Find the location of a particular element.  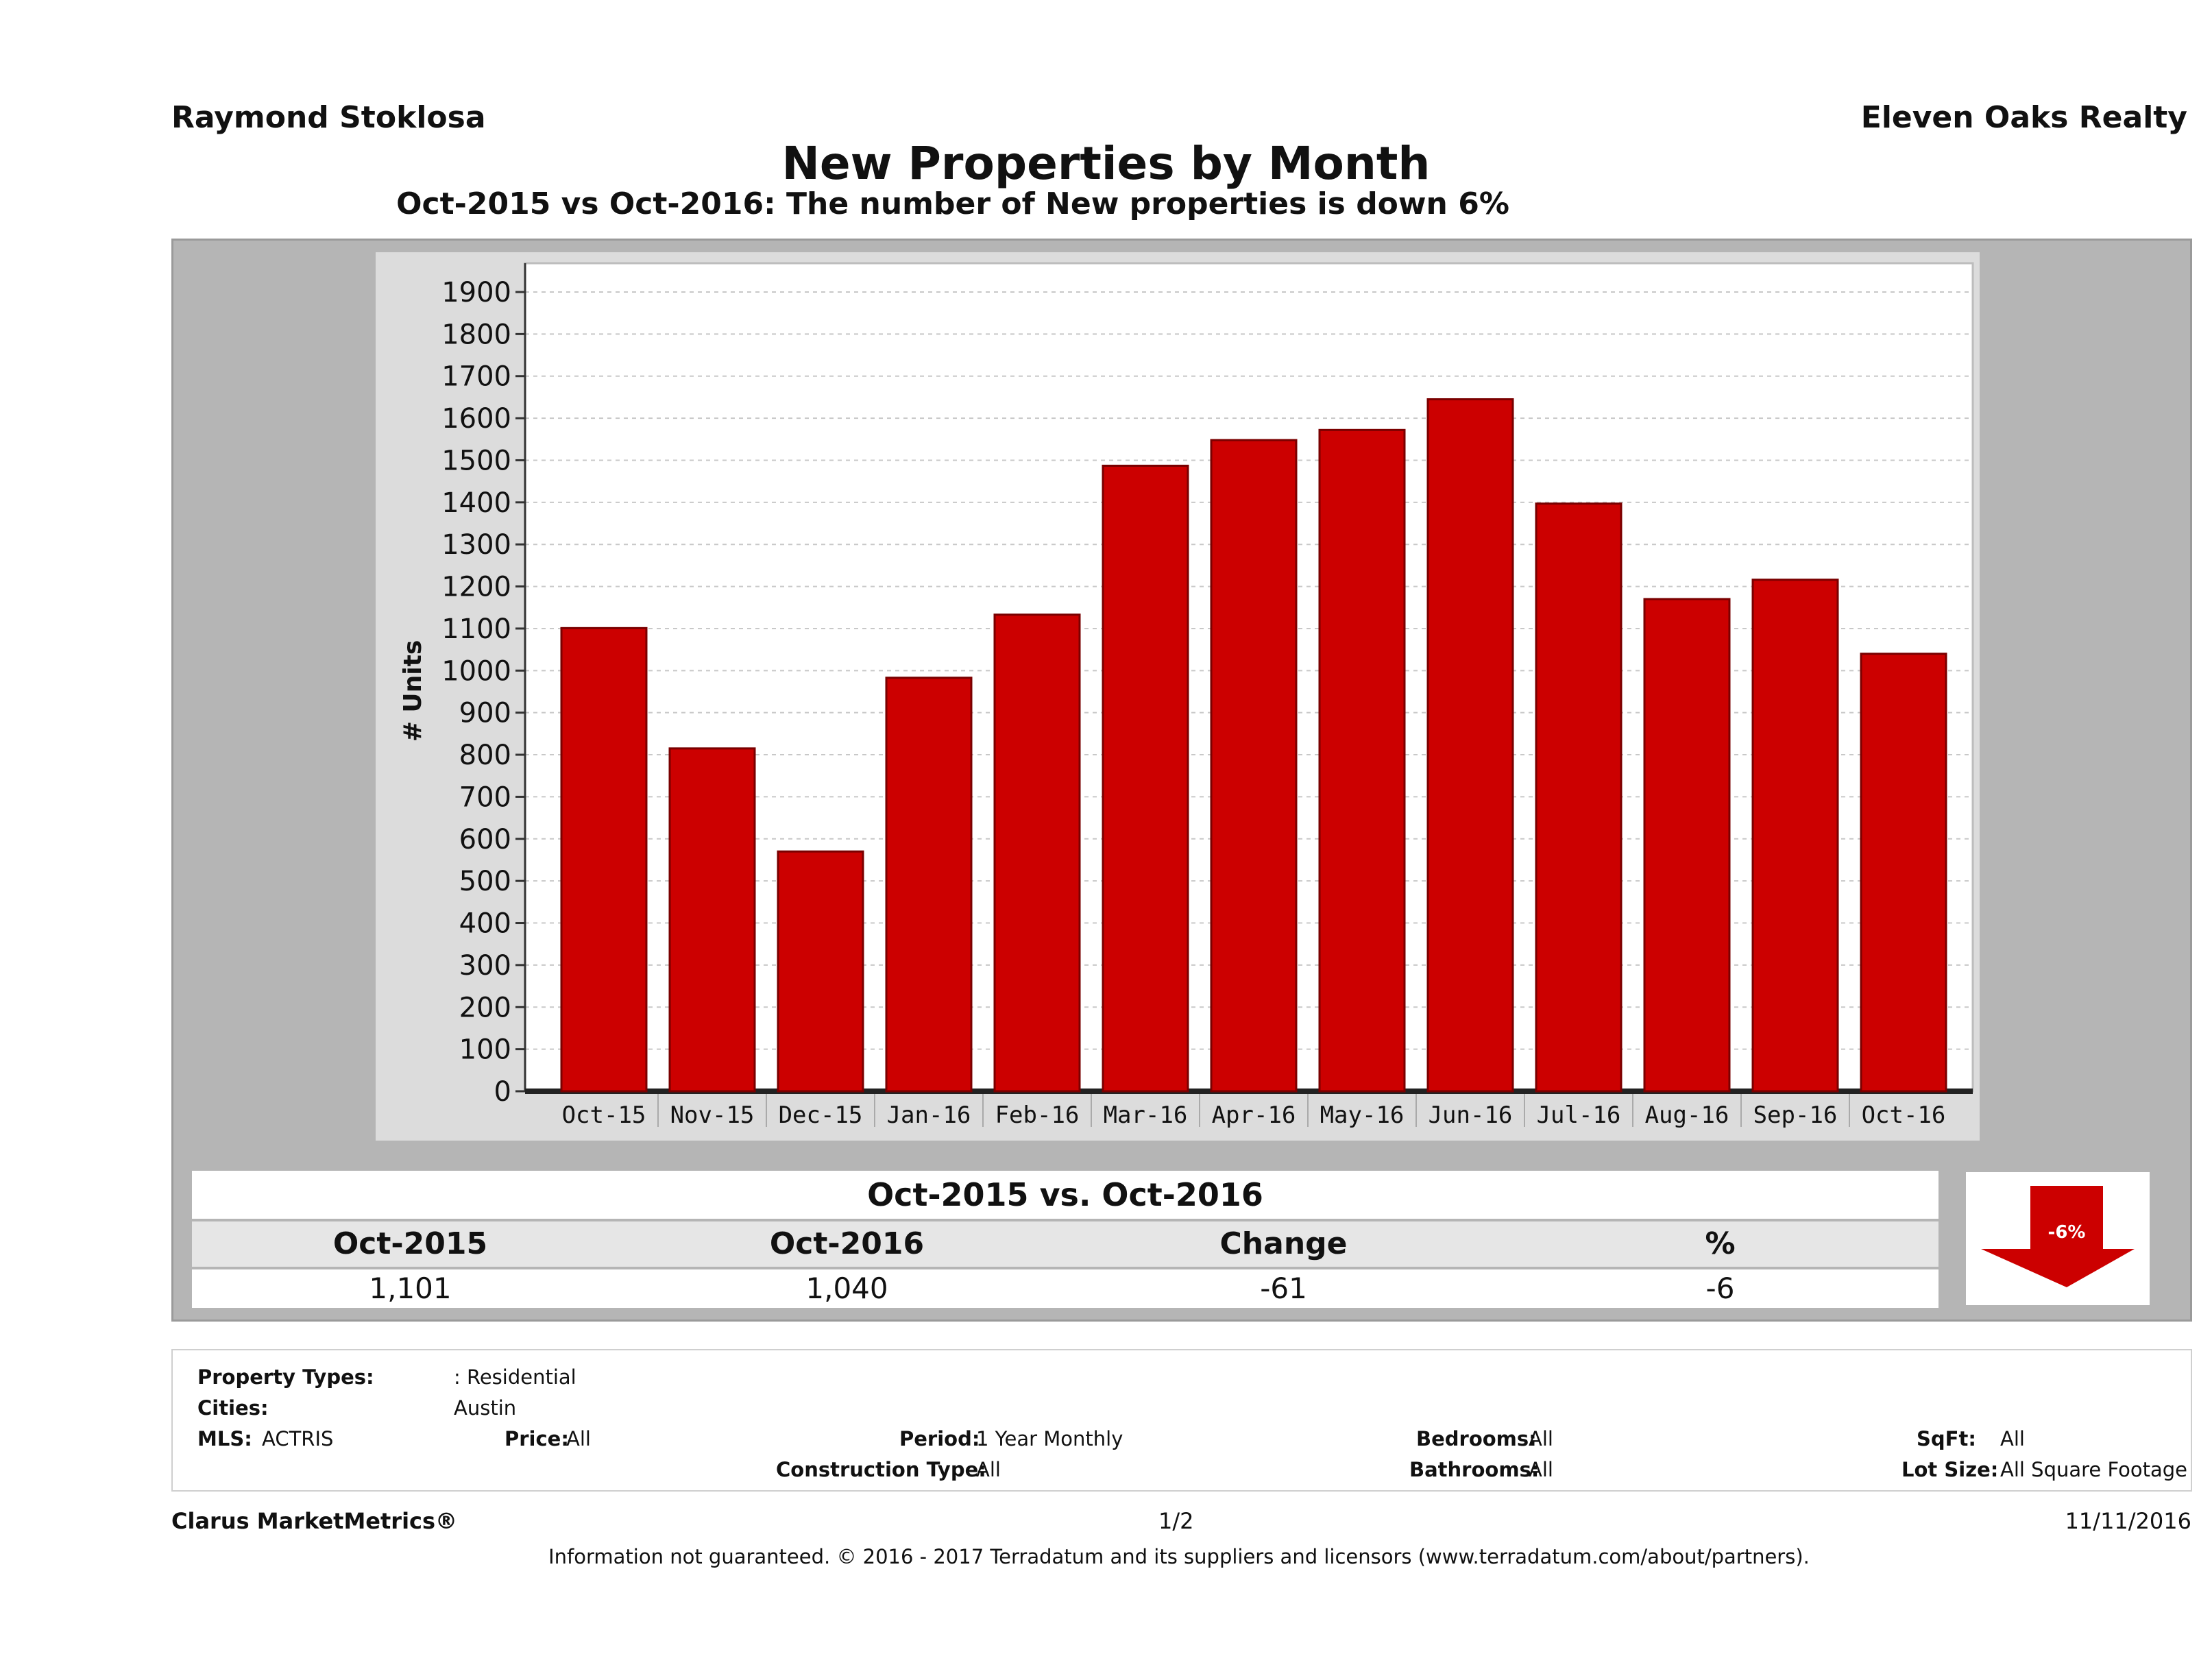

y-tick-label: 1600 is located at coordinates (476, 419).